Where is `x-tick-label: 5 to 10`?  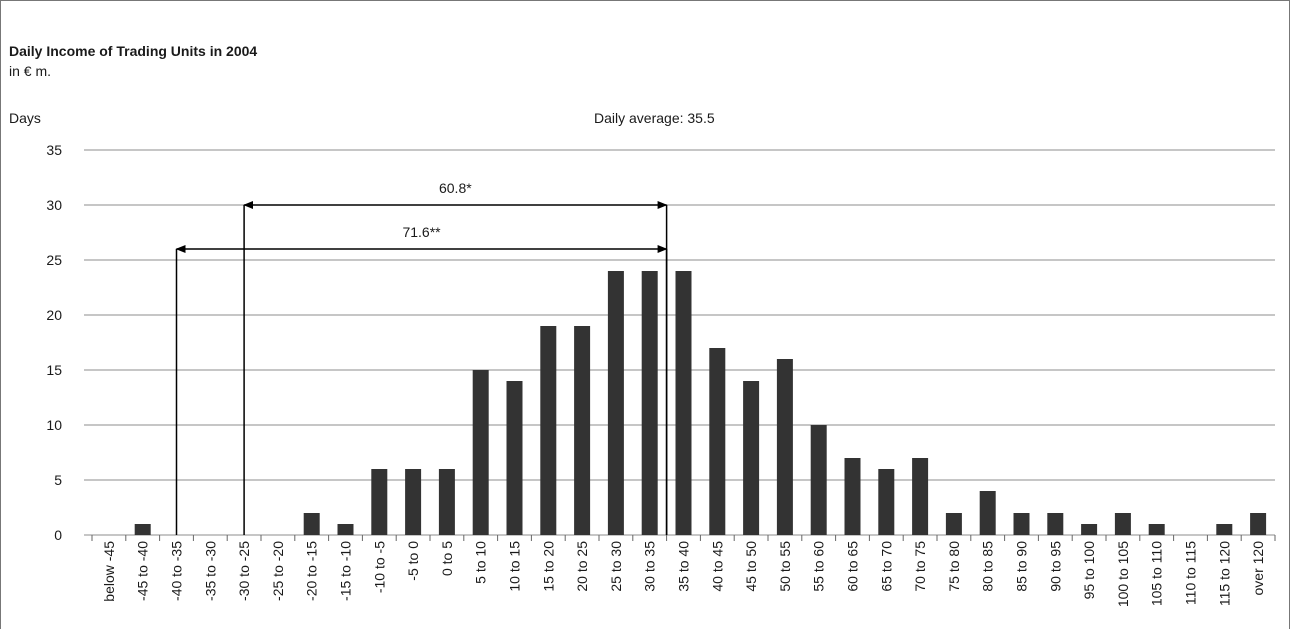 x-tick-label: 5 to 10 is located at coordinates (481, 562).